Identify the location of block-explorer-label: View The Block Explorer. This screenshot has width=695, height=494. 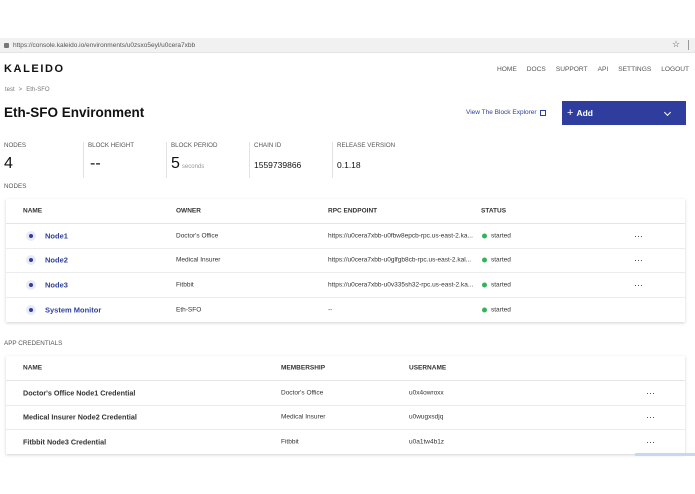
(501, 112).